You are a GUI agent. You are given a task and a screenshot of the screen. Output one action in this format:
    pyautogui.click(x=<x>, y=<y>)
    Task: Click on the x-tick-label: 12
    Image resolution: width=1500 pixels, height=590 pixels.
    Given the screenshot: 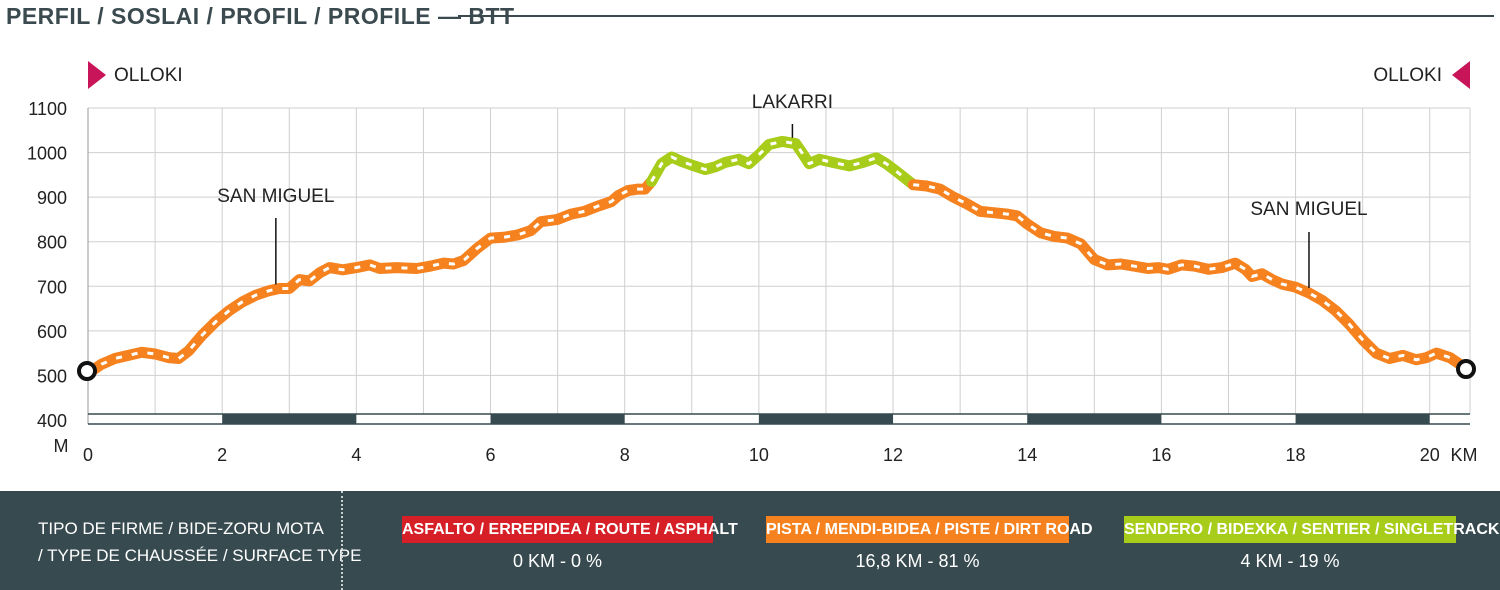 What is the action you would take?
    pyautogui.click(x=893, y=455)
    